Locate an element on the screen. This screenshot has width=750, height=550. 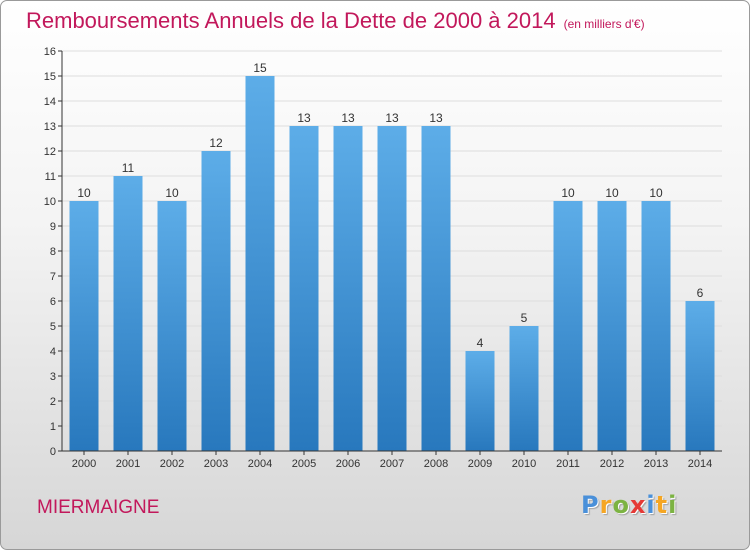
x-tick-label: 2012 is located at coordinates (612, 464).